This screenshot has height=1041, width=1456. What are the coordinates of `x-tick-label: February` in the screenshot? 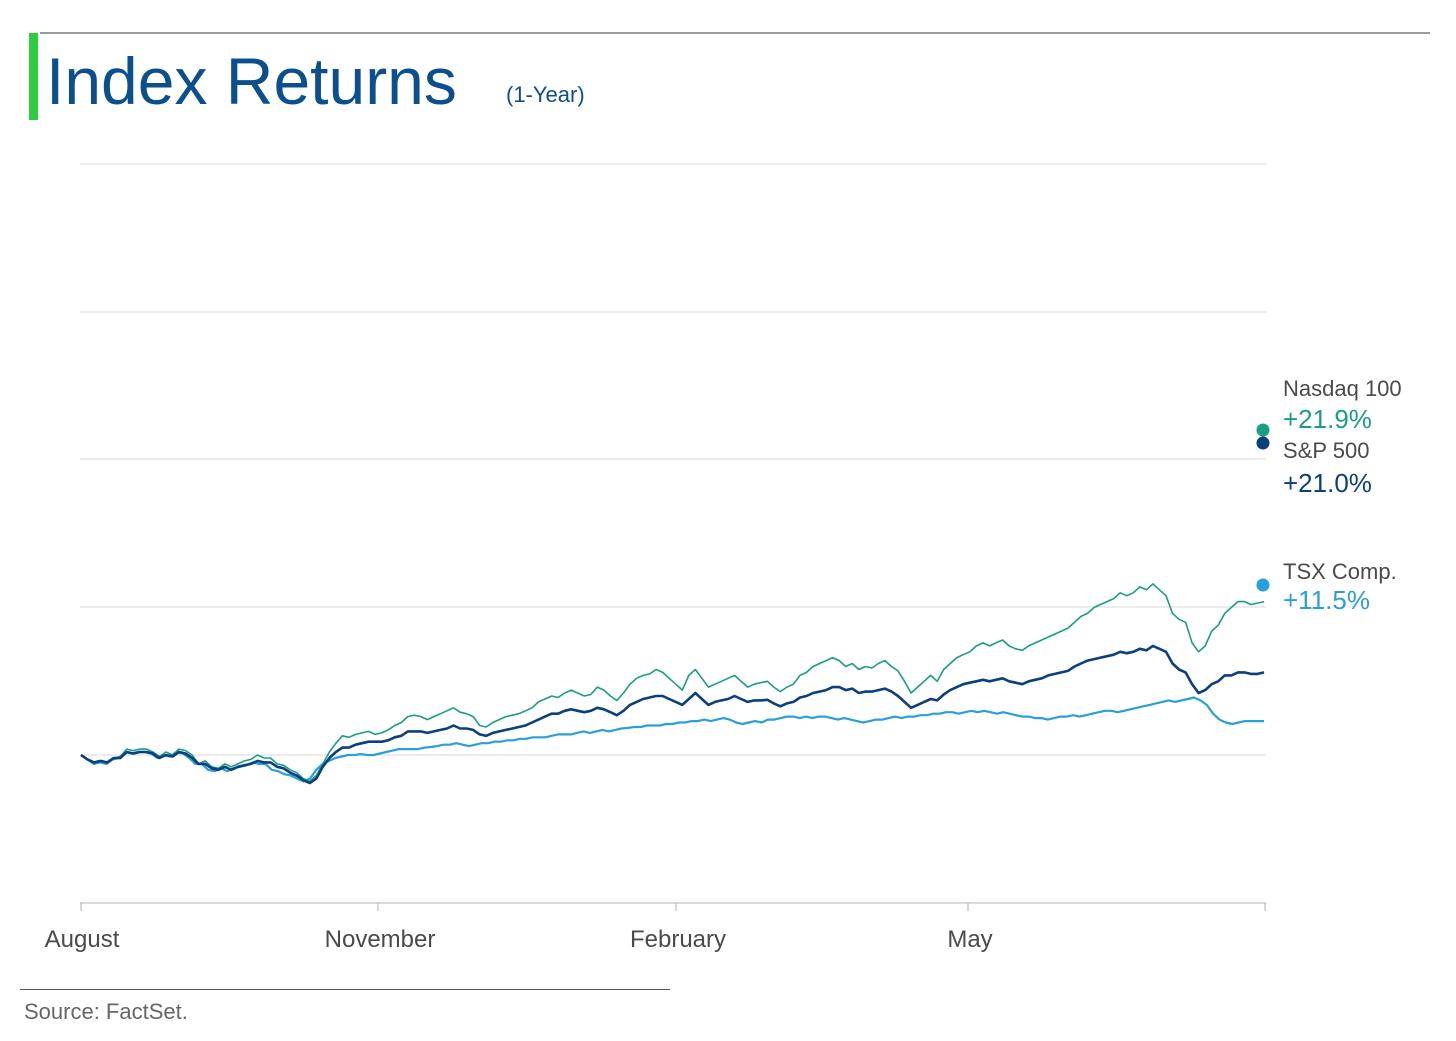 It's located at (678, 939).